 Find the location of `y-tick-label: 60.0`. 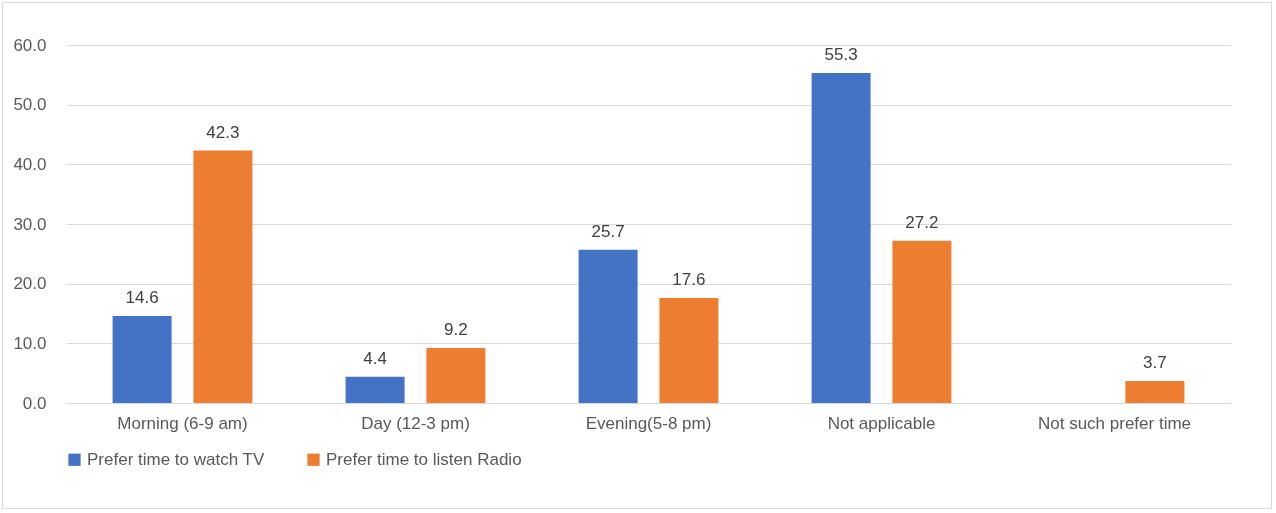

y-tick-label: 60.0 is located at coordinates (30, 45).